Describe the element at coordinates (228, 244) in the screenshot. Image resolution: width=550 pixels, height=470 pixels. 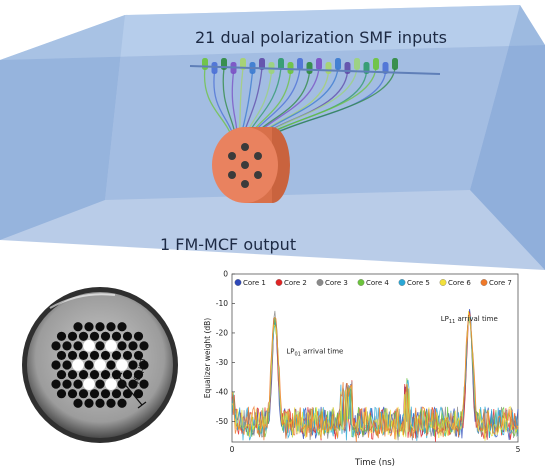
I see `output-label: 1 FM-MCF output` at that location.